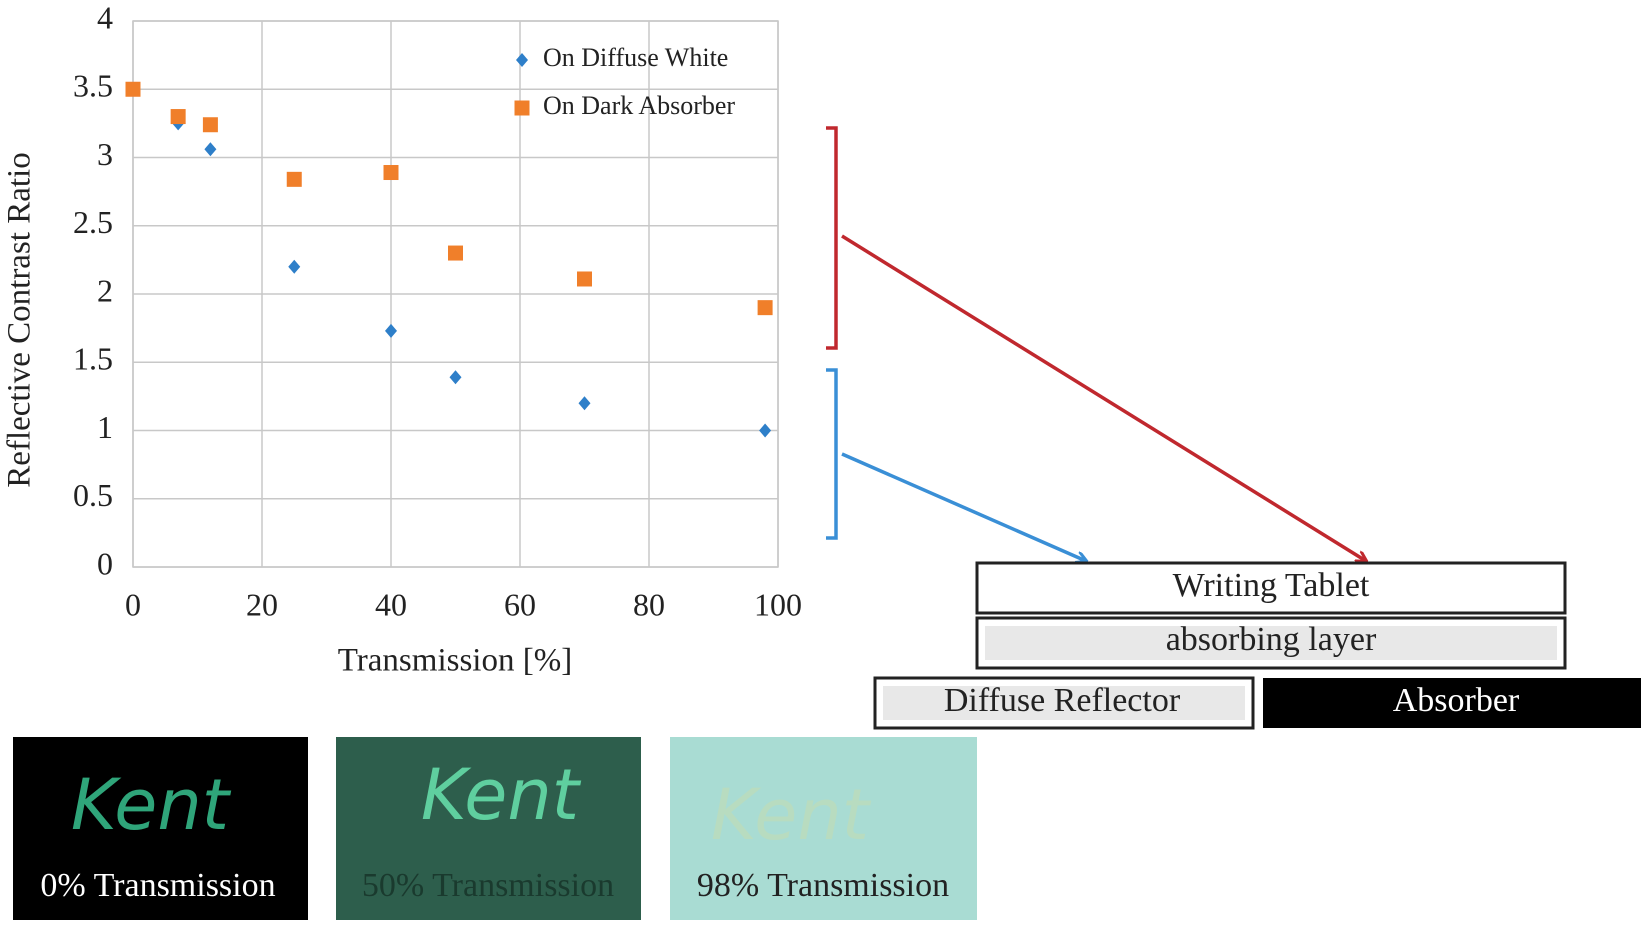 This screenshot has height=933, width=1646. What do you see at coordinates (105, 427) in the screenshot?
I see `y-tick-label: 1` at bounding box center [105, 427].